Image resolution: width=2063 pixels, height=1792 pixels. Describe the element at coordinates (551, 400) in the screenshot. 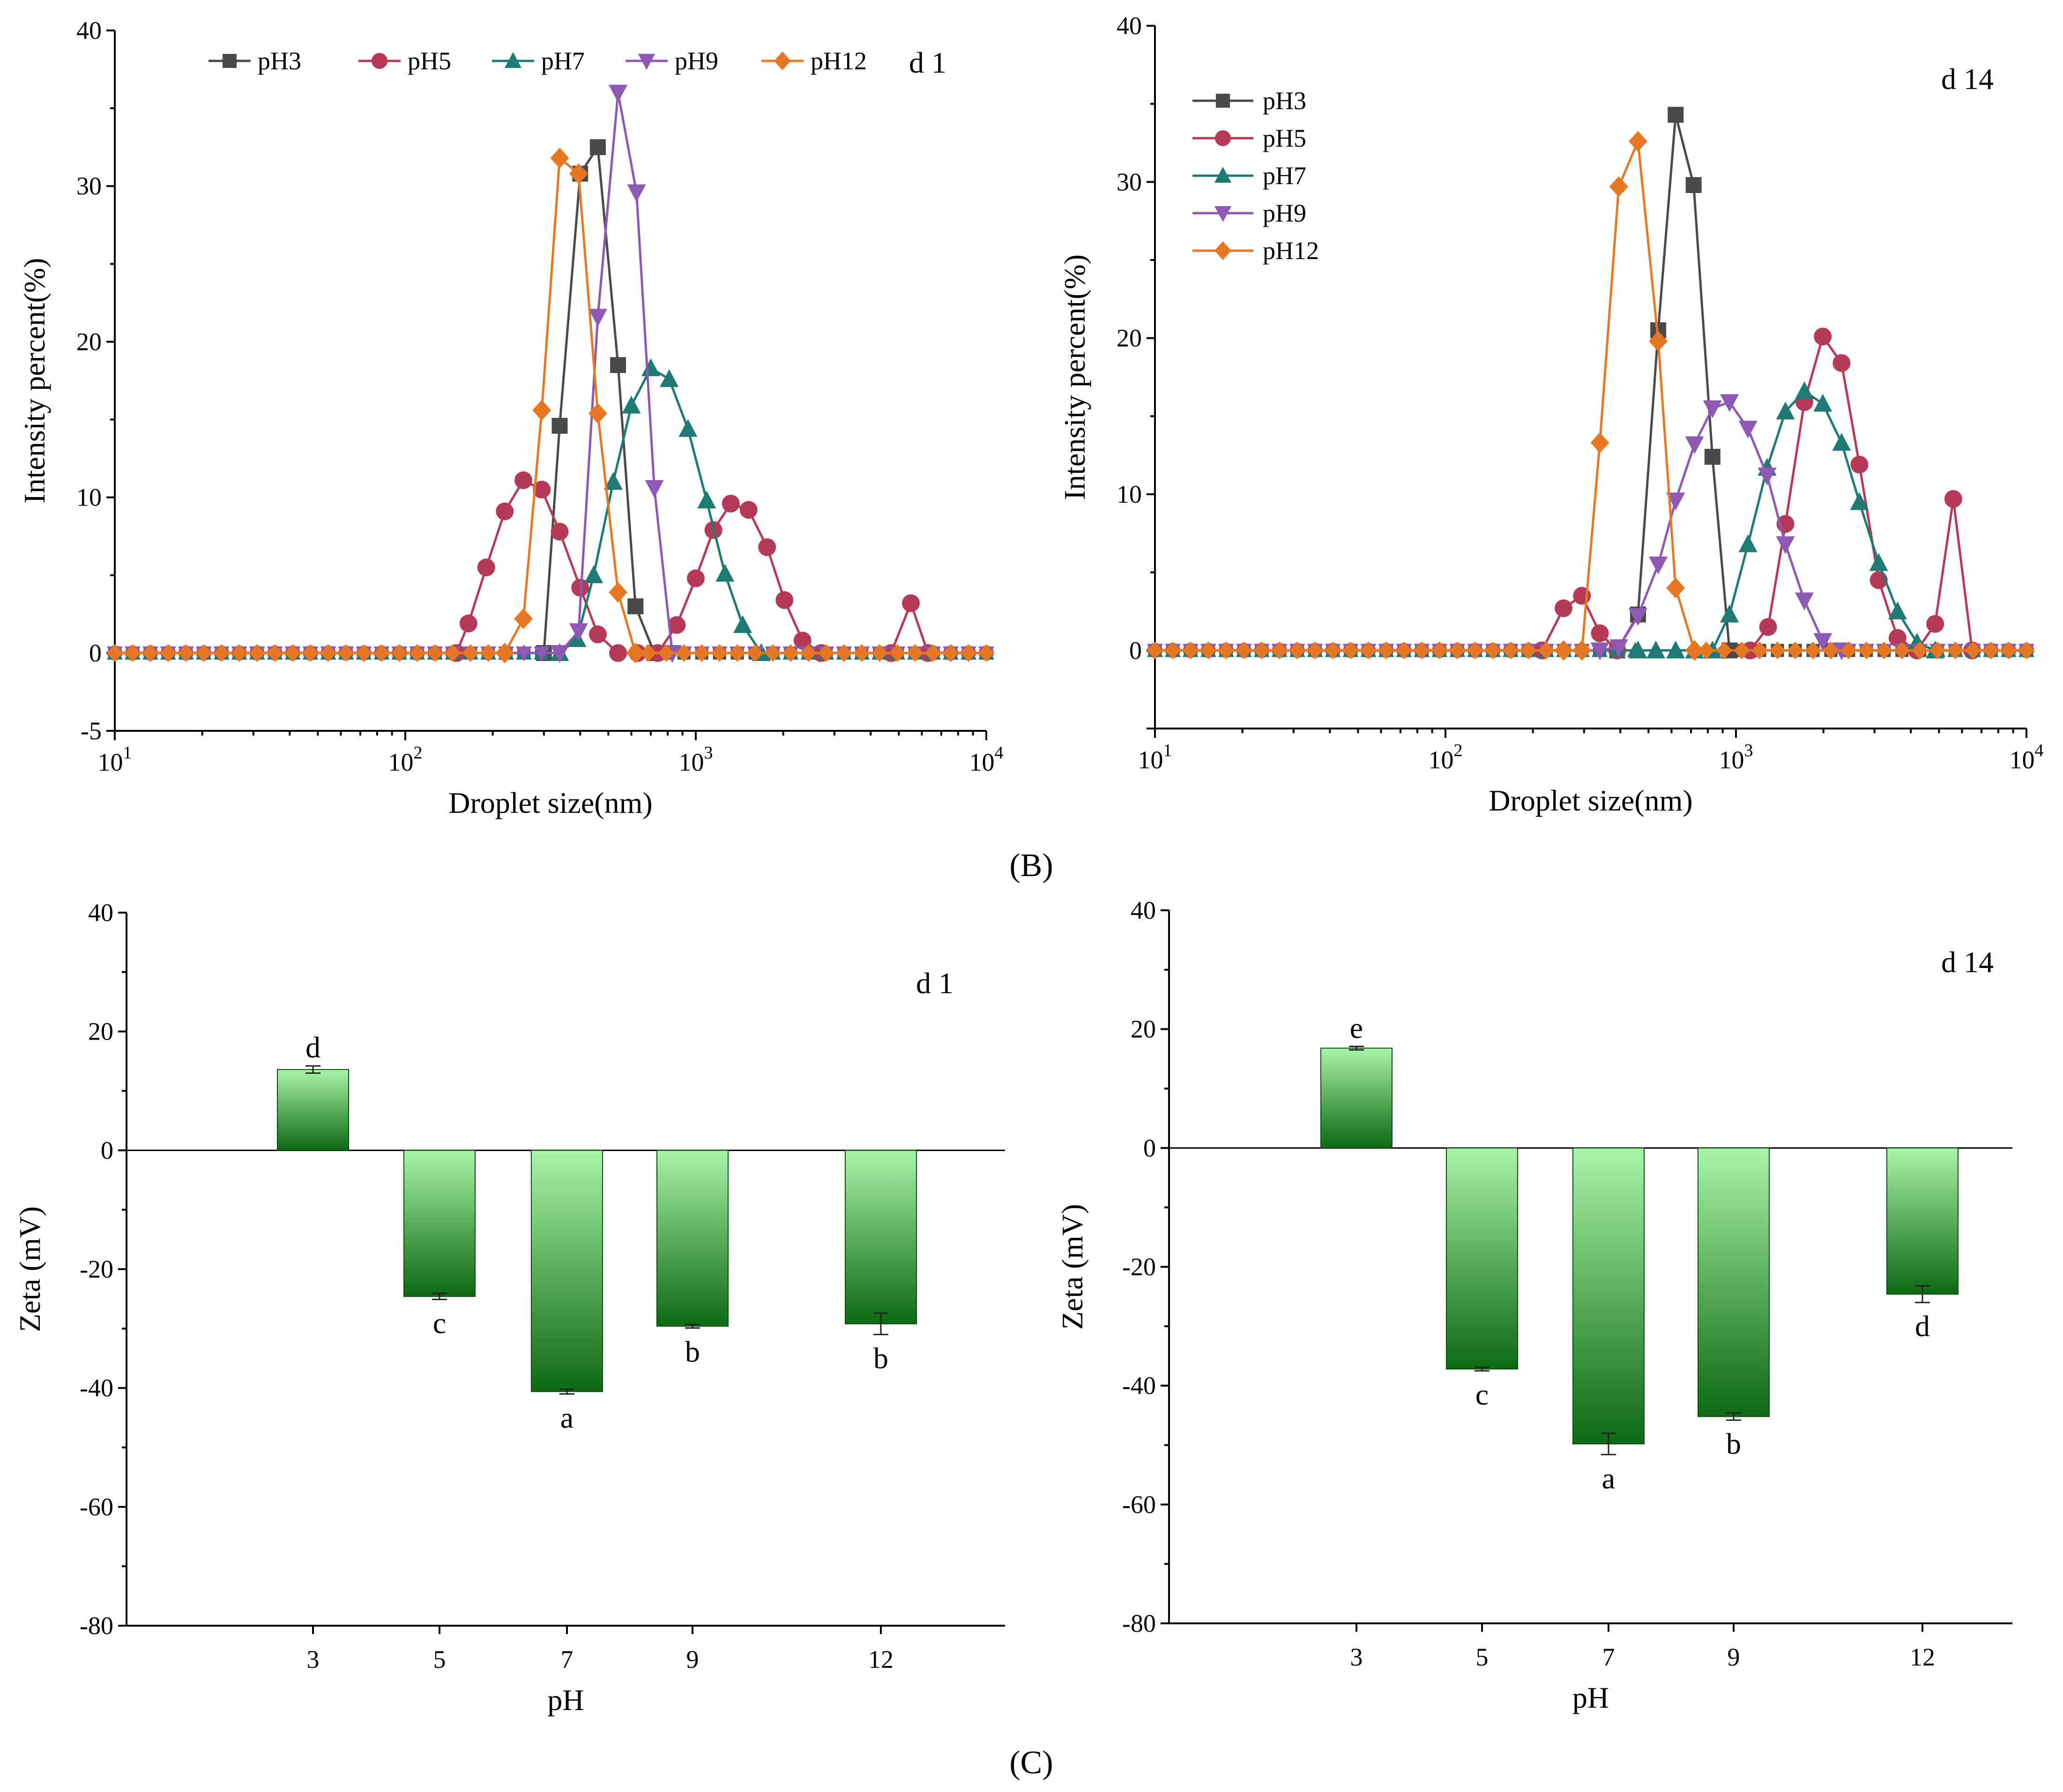

I see `series-pH3` at that location.